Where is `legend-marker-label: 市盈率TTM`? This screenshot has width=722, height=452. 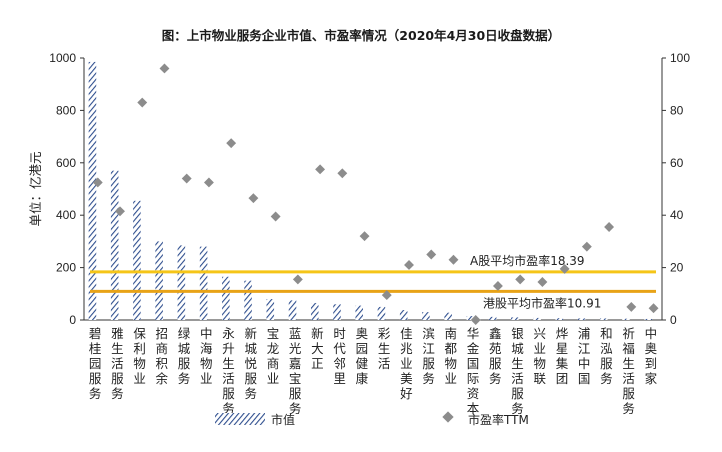
legend-marker-label: 市盈率TTM is located at coordinates (498, 419).